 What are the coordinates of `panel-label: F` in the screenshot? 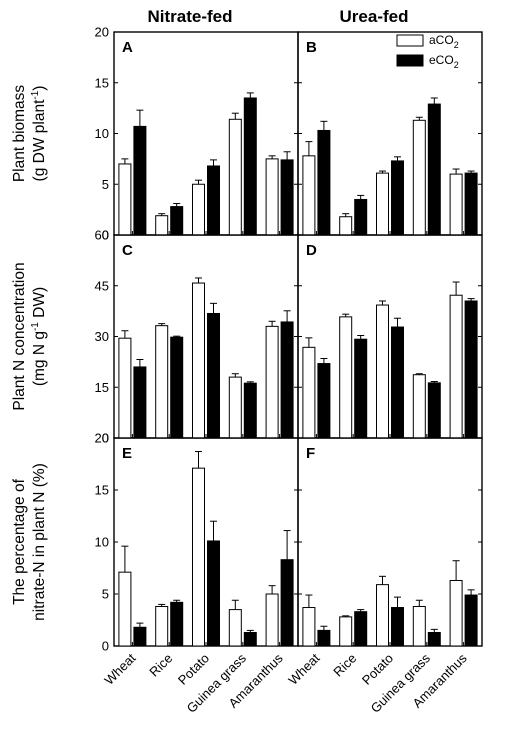 It's located at (310, 453).